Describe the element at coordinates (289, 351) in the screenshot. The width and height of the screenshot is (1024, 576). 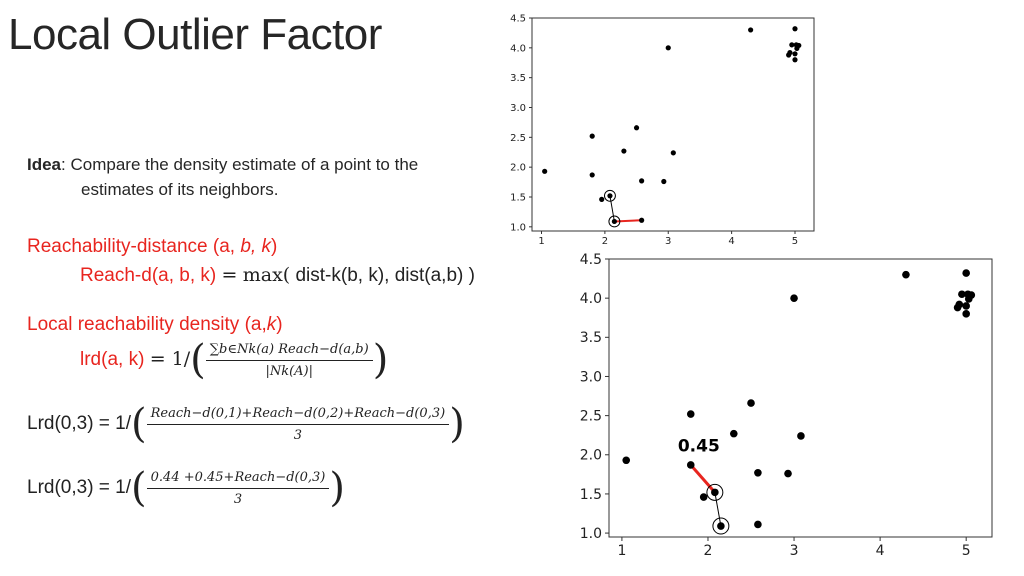
I see `lrd-numerator: ∑b∈Nk(a) Reach−d(a,b)` at that location.